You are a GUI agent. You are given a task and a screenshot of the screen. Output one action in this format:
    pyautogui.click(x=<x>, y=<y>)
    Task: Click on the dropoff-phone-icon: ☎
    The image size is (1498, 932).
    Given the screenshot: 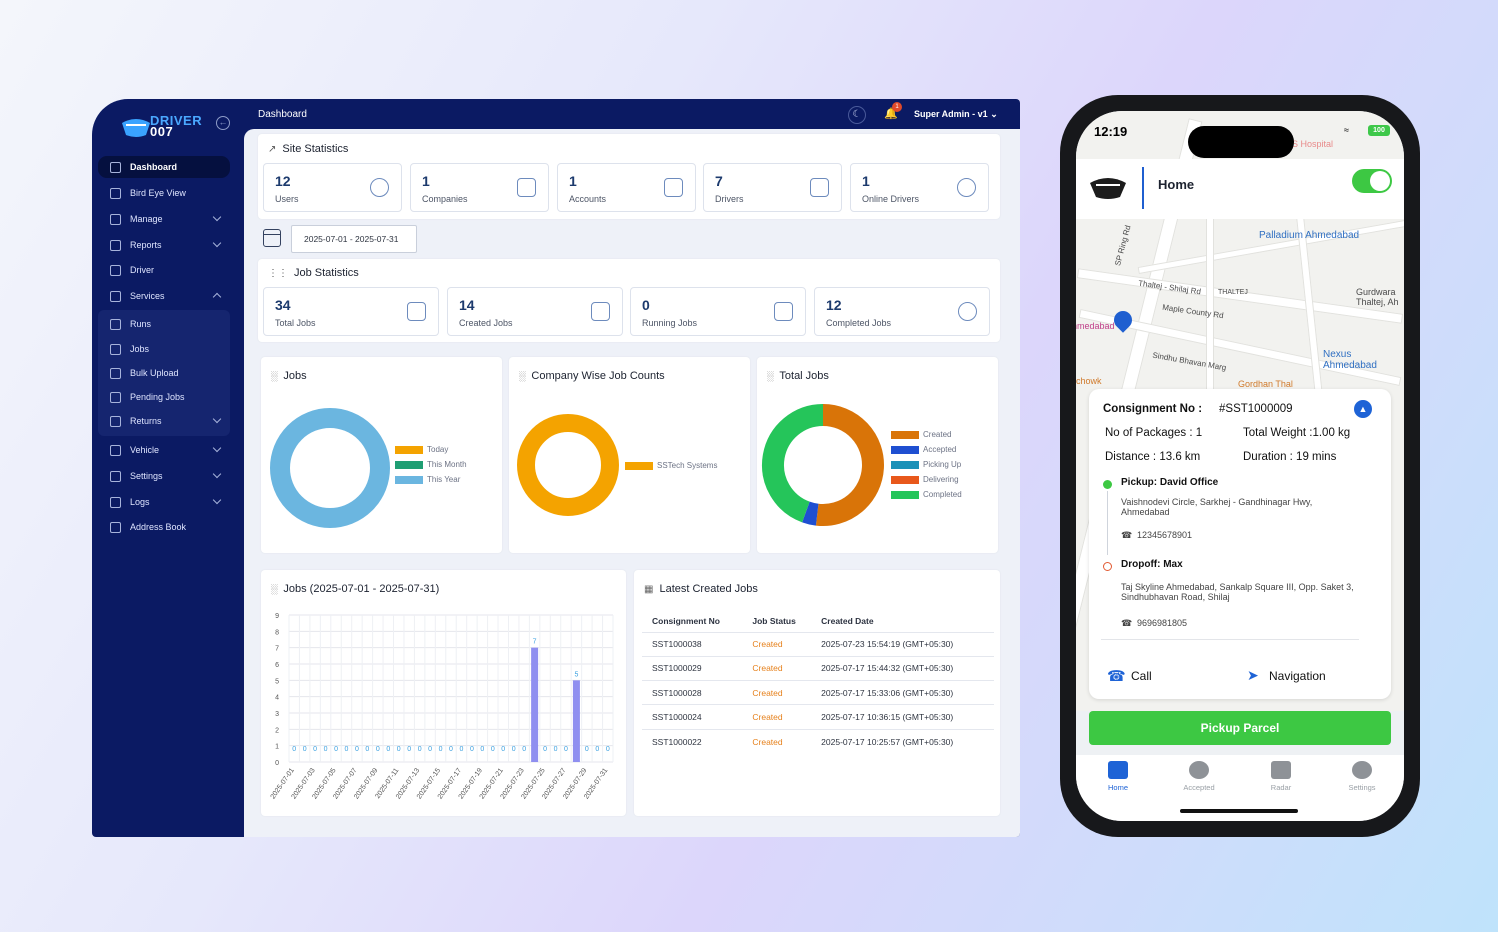 What is the action you would take?
    pyautogui.click(x=1127, y=623)
    